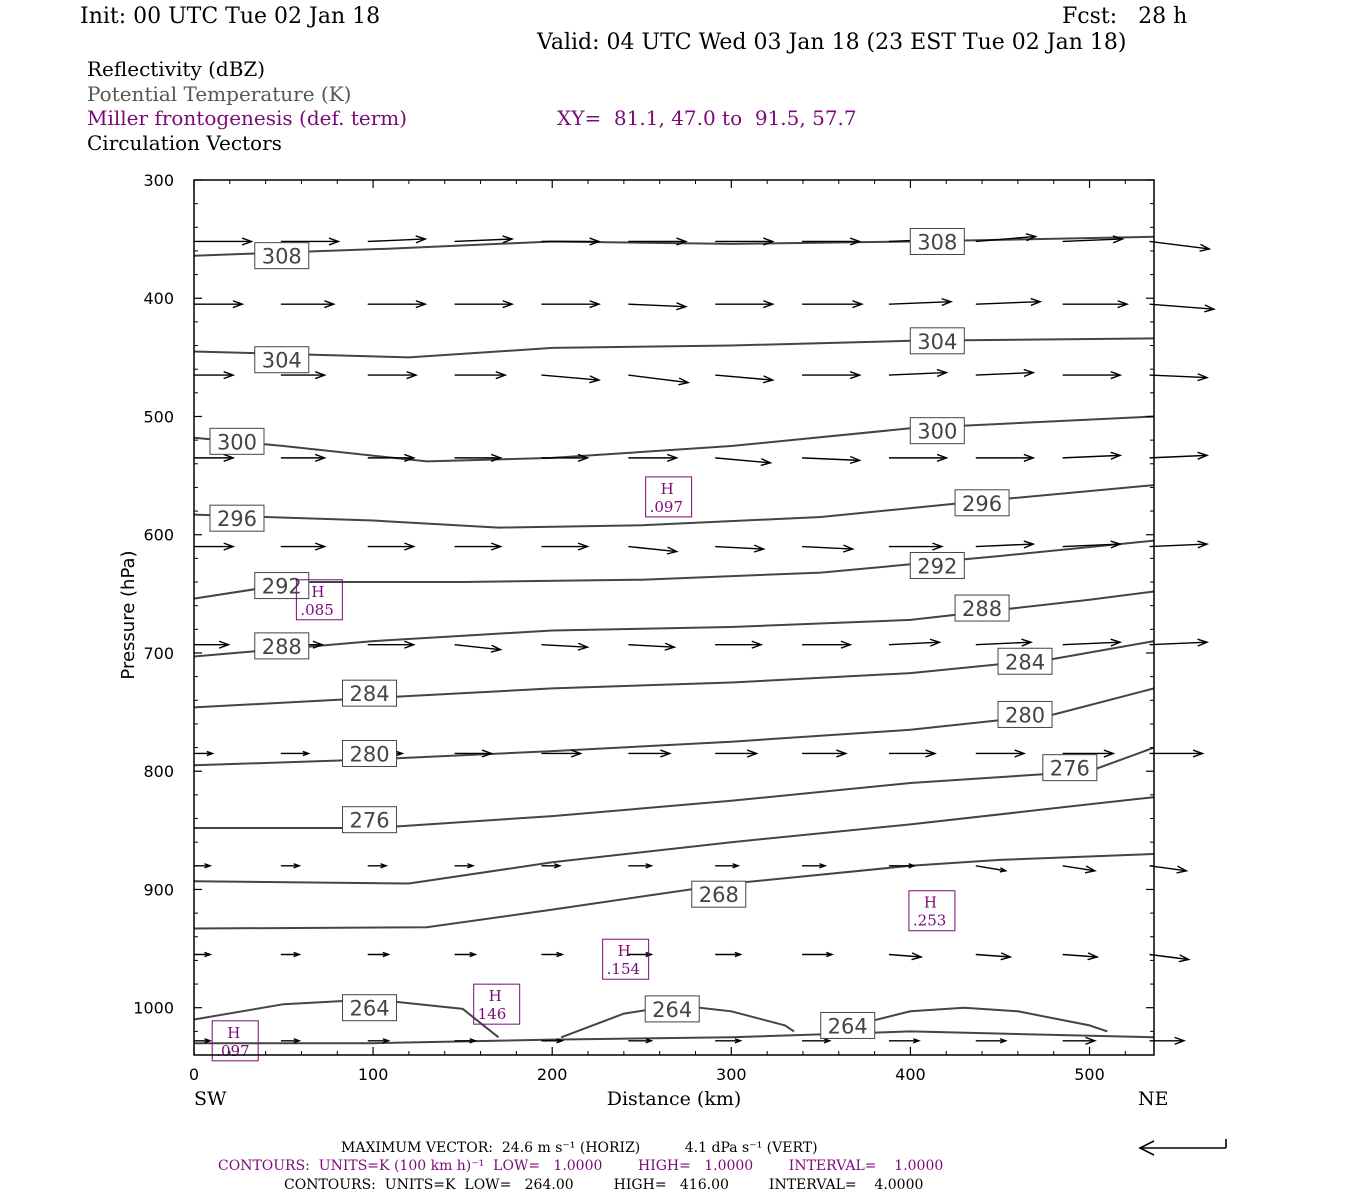 Image resolution: width=1350 pixels, height=1200 pixels. I want to click on max-type: H, so click(233, 1033).